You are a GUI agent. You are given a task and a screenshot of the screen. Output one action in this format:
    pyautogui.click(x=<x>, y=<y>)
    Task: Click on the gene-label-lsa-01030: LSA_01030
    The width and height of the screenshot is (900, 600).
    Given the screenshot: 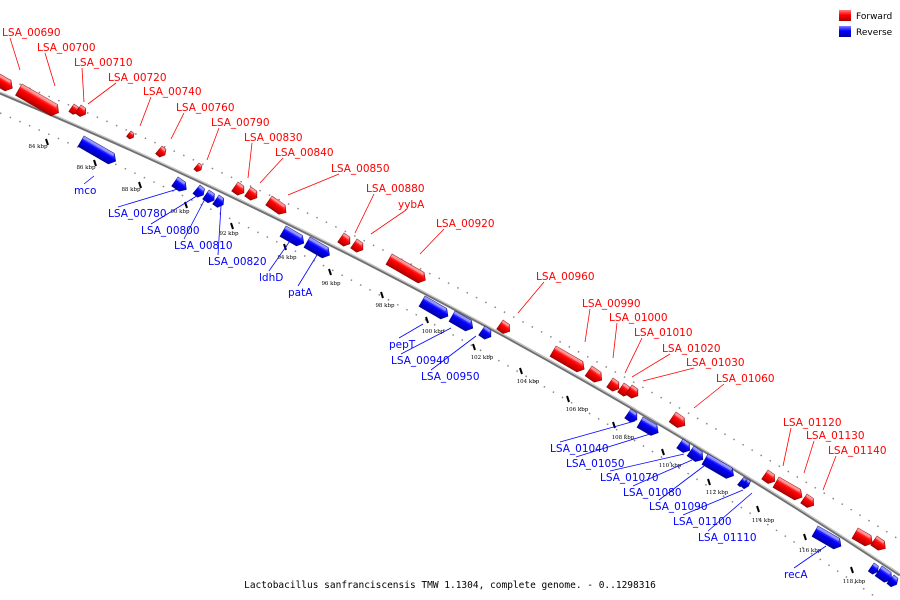 What is the action you would take?
    pyautogui.click(x=715, y=363)
    